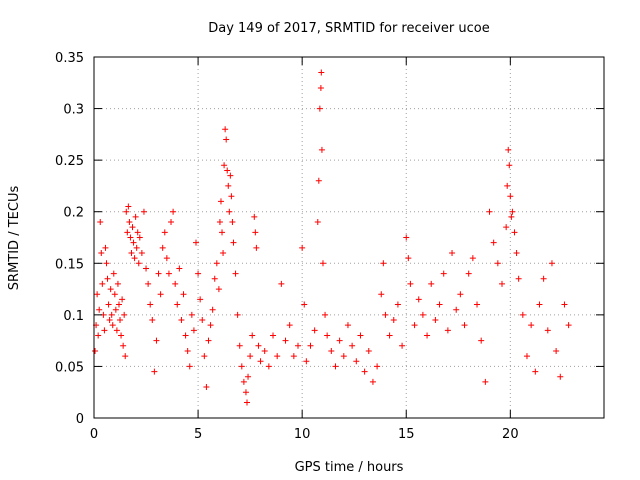  I want to click on x-tick-label: 0, so click(94, 434).